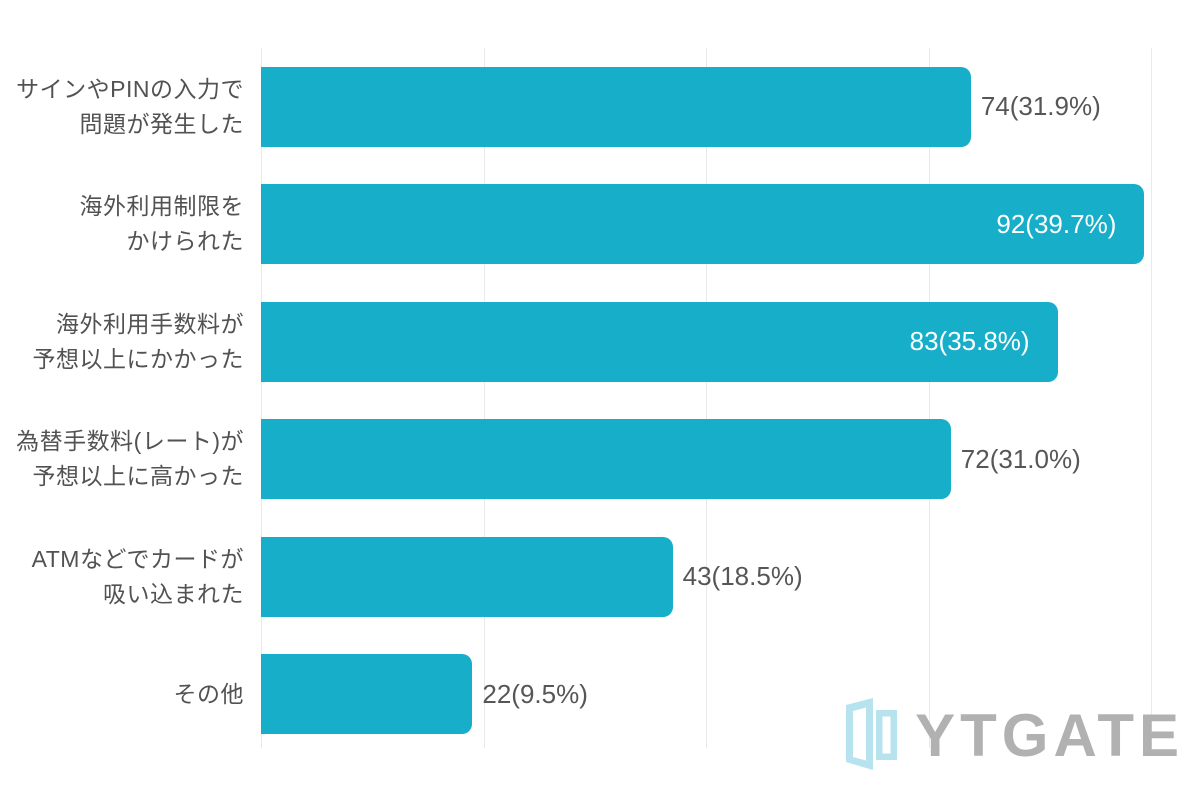  What do you see at coordinates (150, 323) in the screenshot?
I see `category-label-line: 海外利用手数料が` at bounding box center [150, 323].